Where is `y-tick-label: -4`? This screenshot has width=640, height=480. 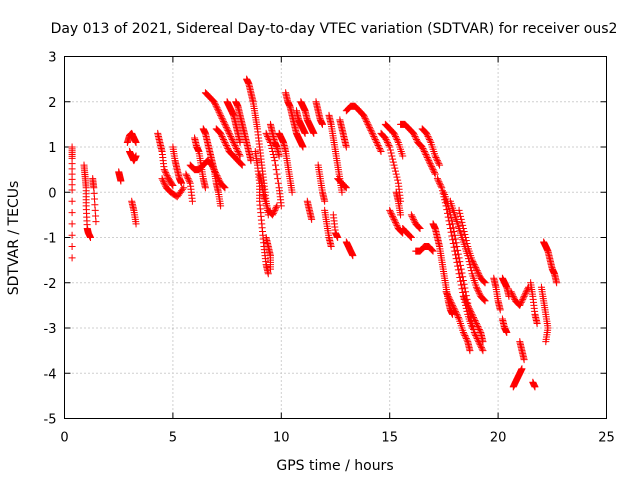 y-tick-label: -4 is located at coordinates (50, 374).